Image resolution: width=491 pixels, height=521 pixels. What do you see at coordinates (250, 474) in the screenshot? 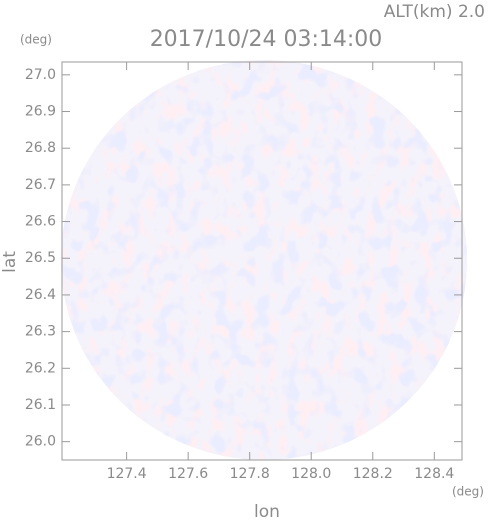
I see `x-tick-label: 127.8` at bounding box center [250, 474].